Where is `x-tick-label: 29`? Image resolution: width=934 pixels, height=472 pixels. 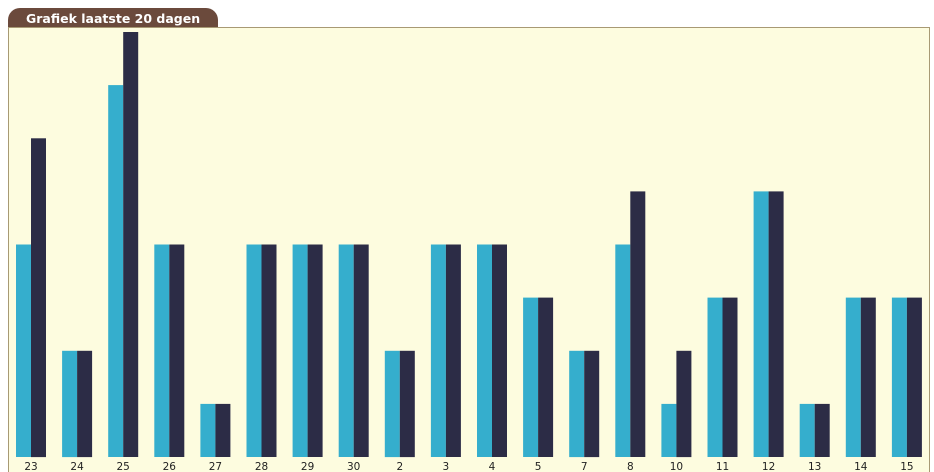 x-tick-label: 29 is located at coordinates (307, 466).